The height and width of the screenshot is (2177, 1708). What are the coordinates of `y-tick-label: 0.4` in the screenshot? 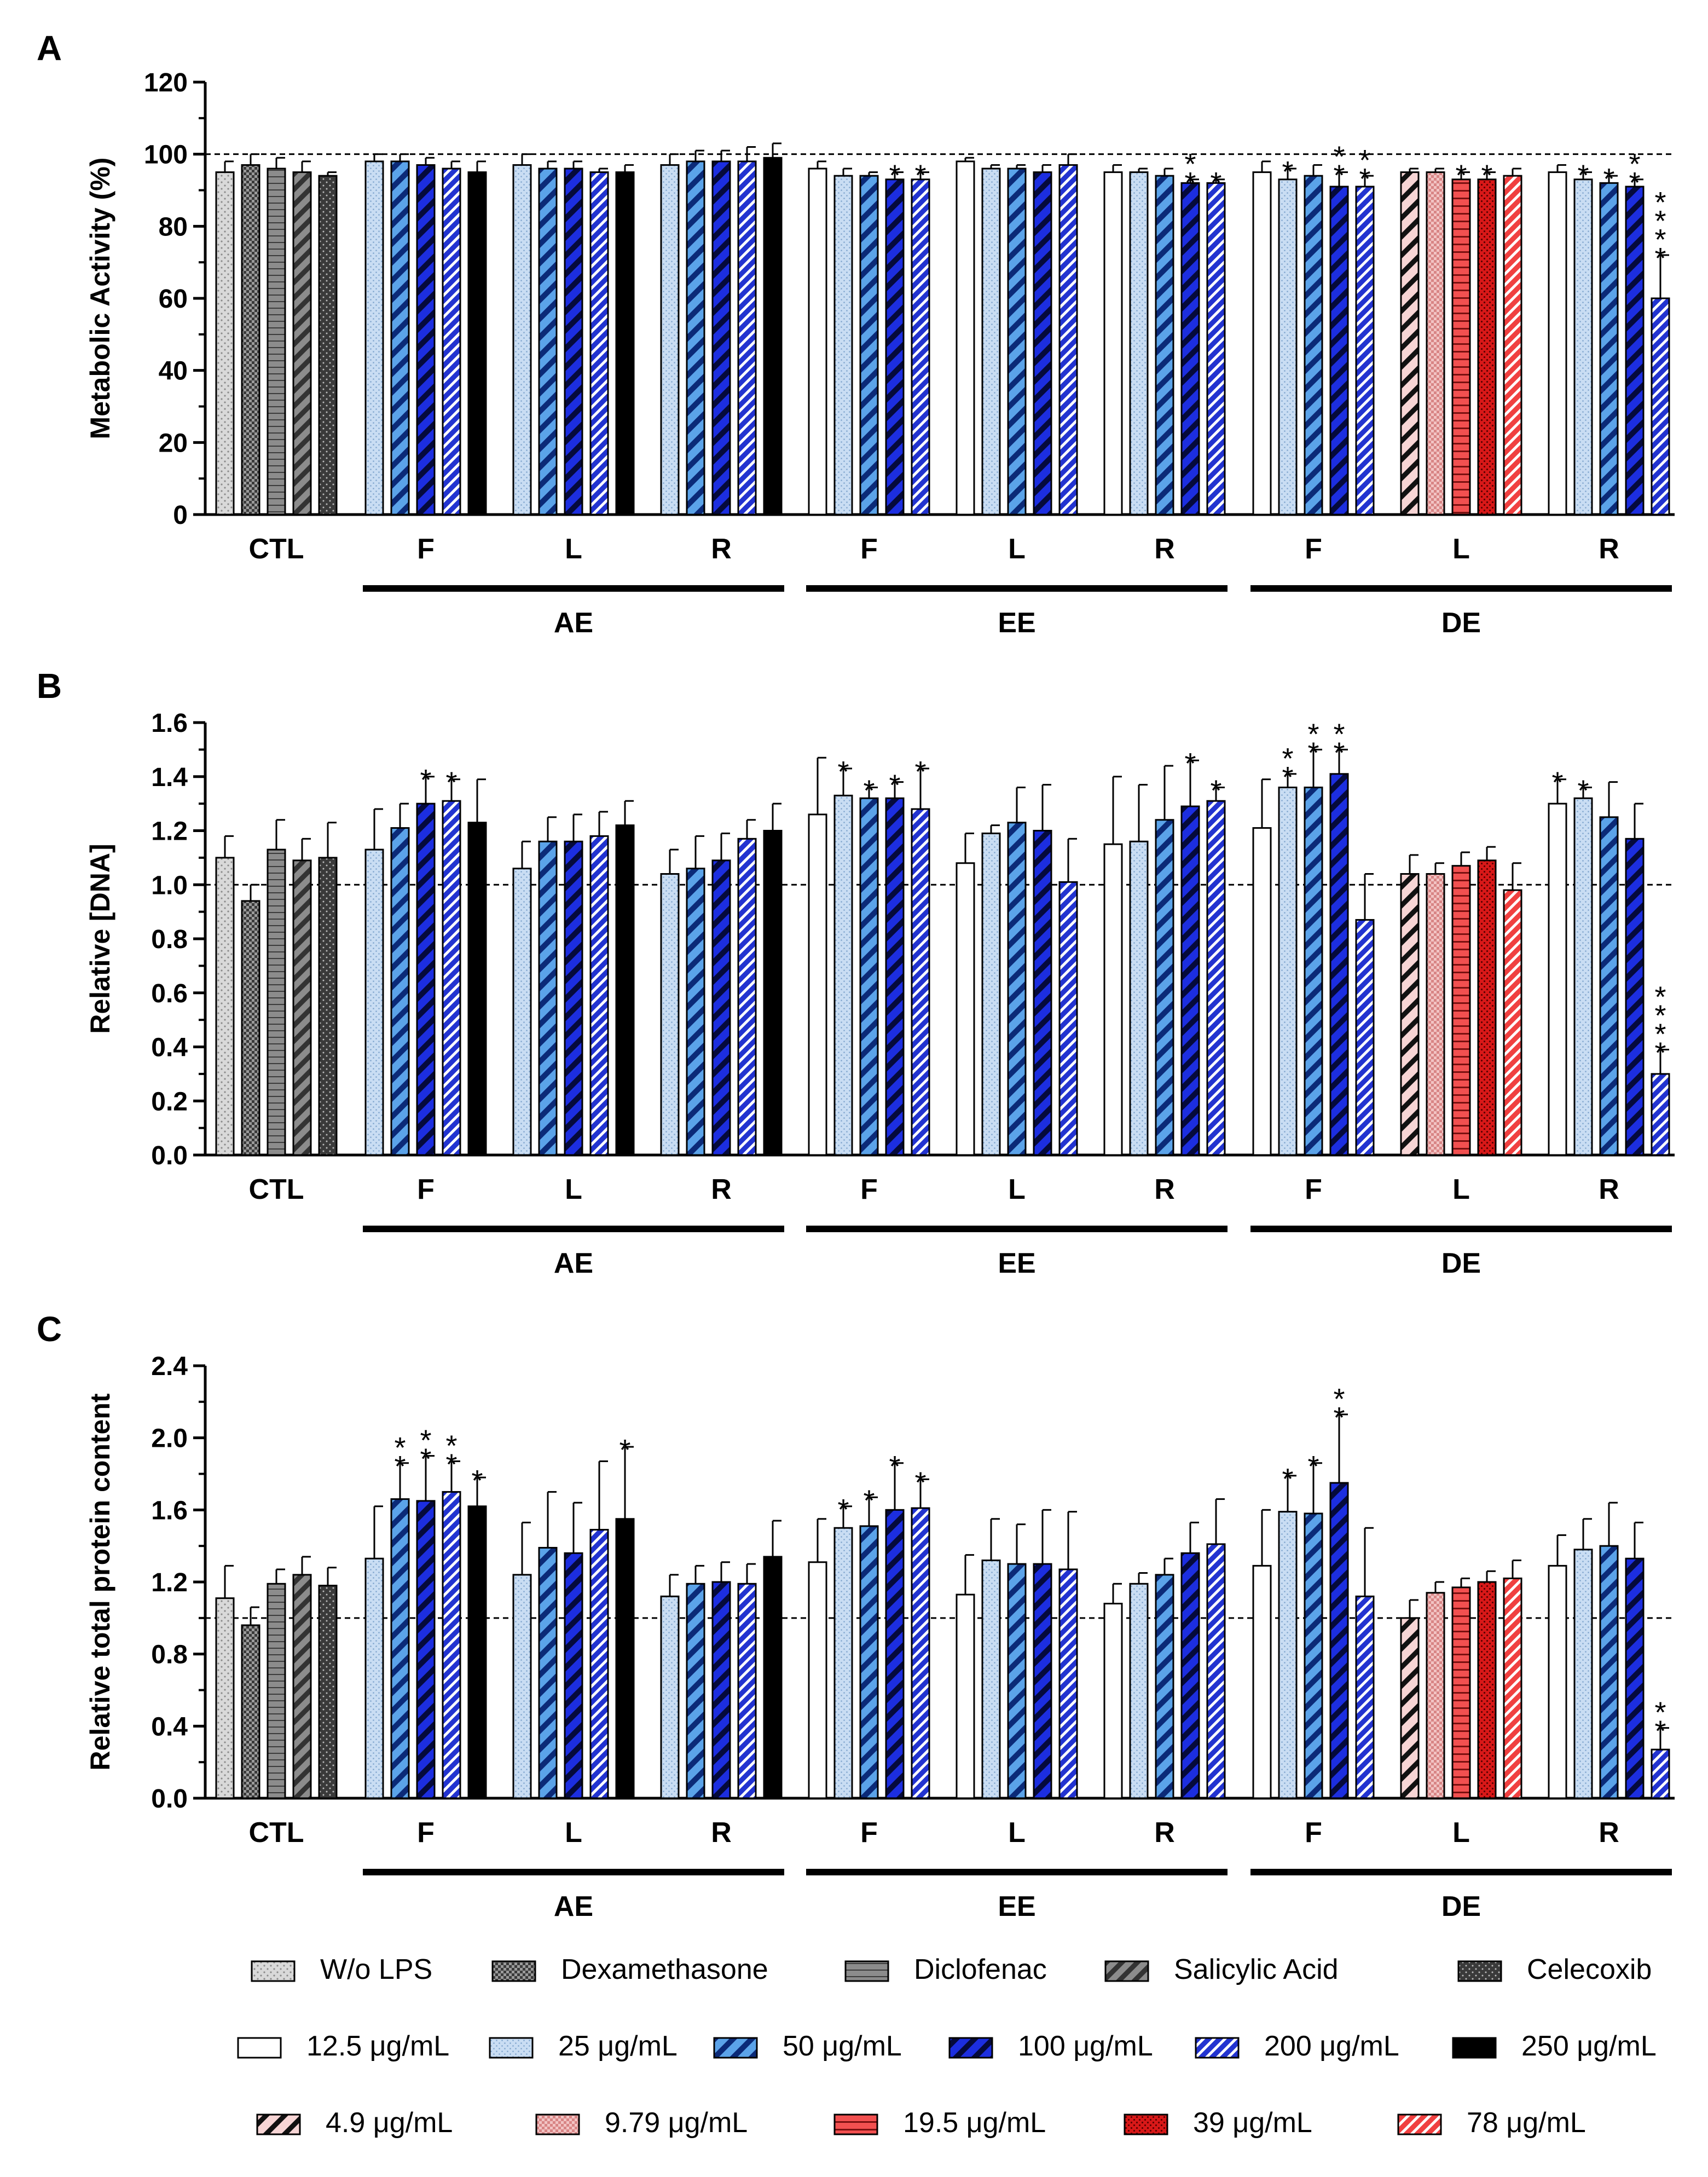 It's located at (169, 1726).